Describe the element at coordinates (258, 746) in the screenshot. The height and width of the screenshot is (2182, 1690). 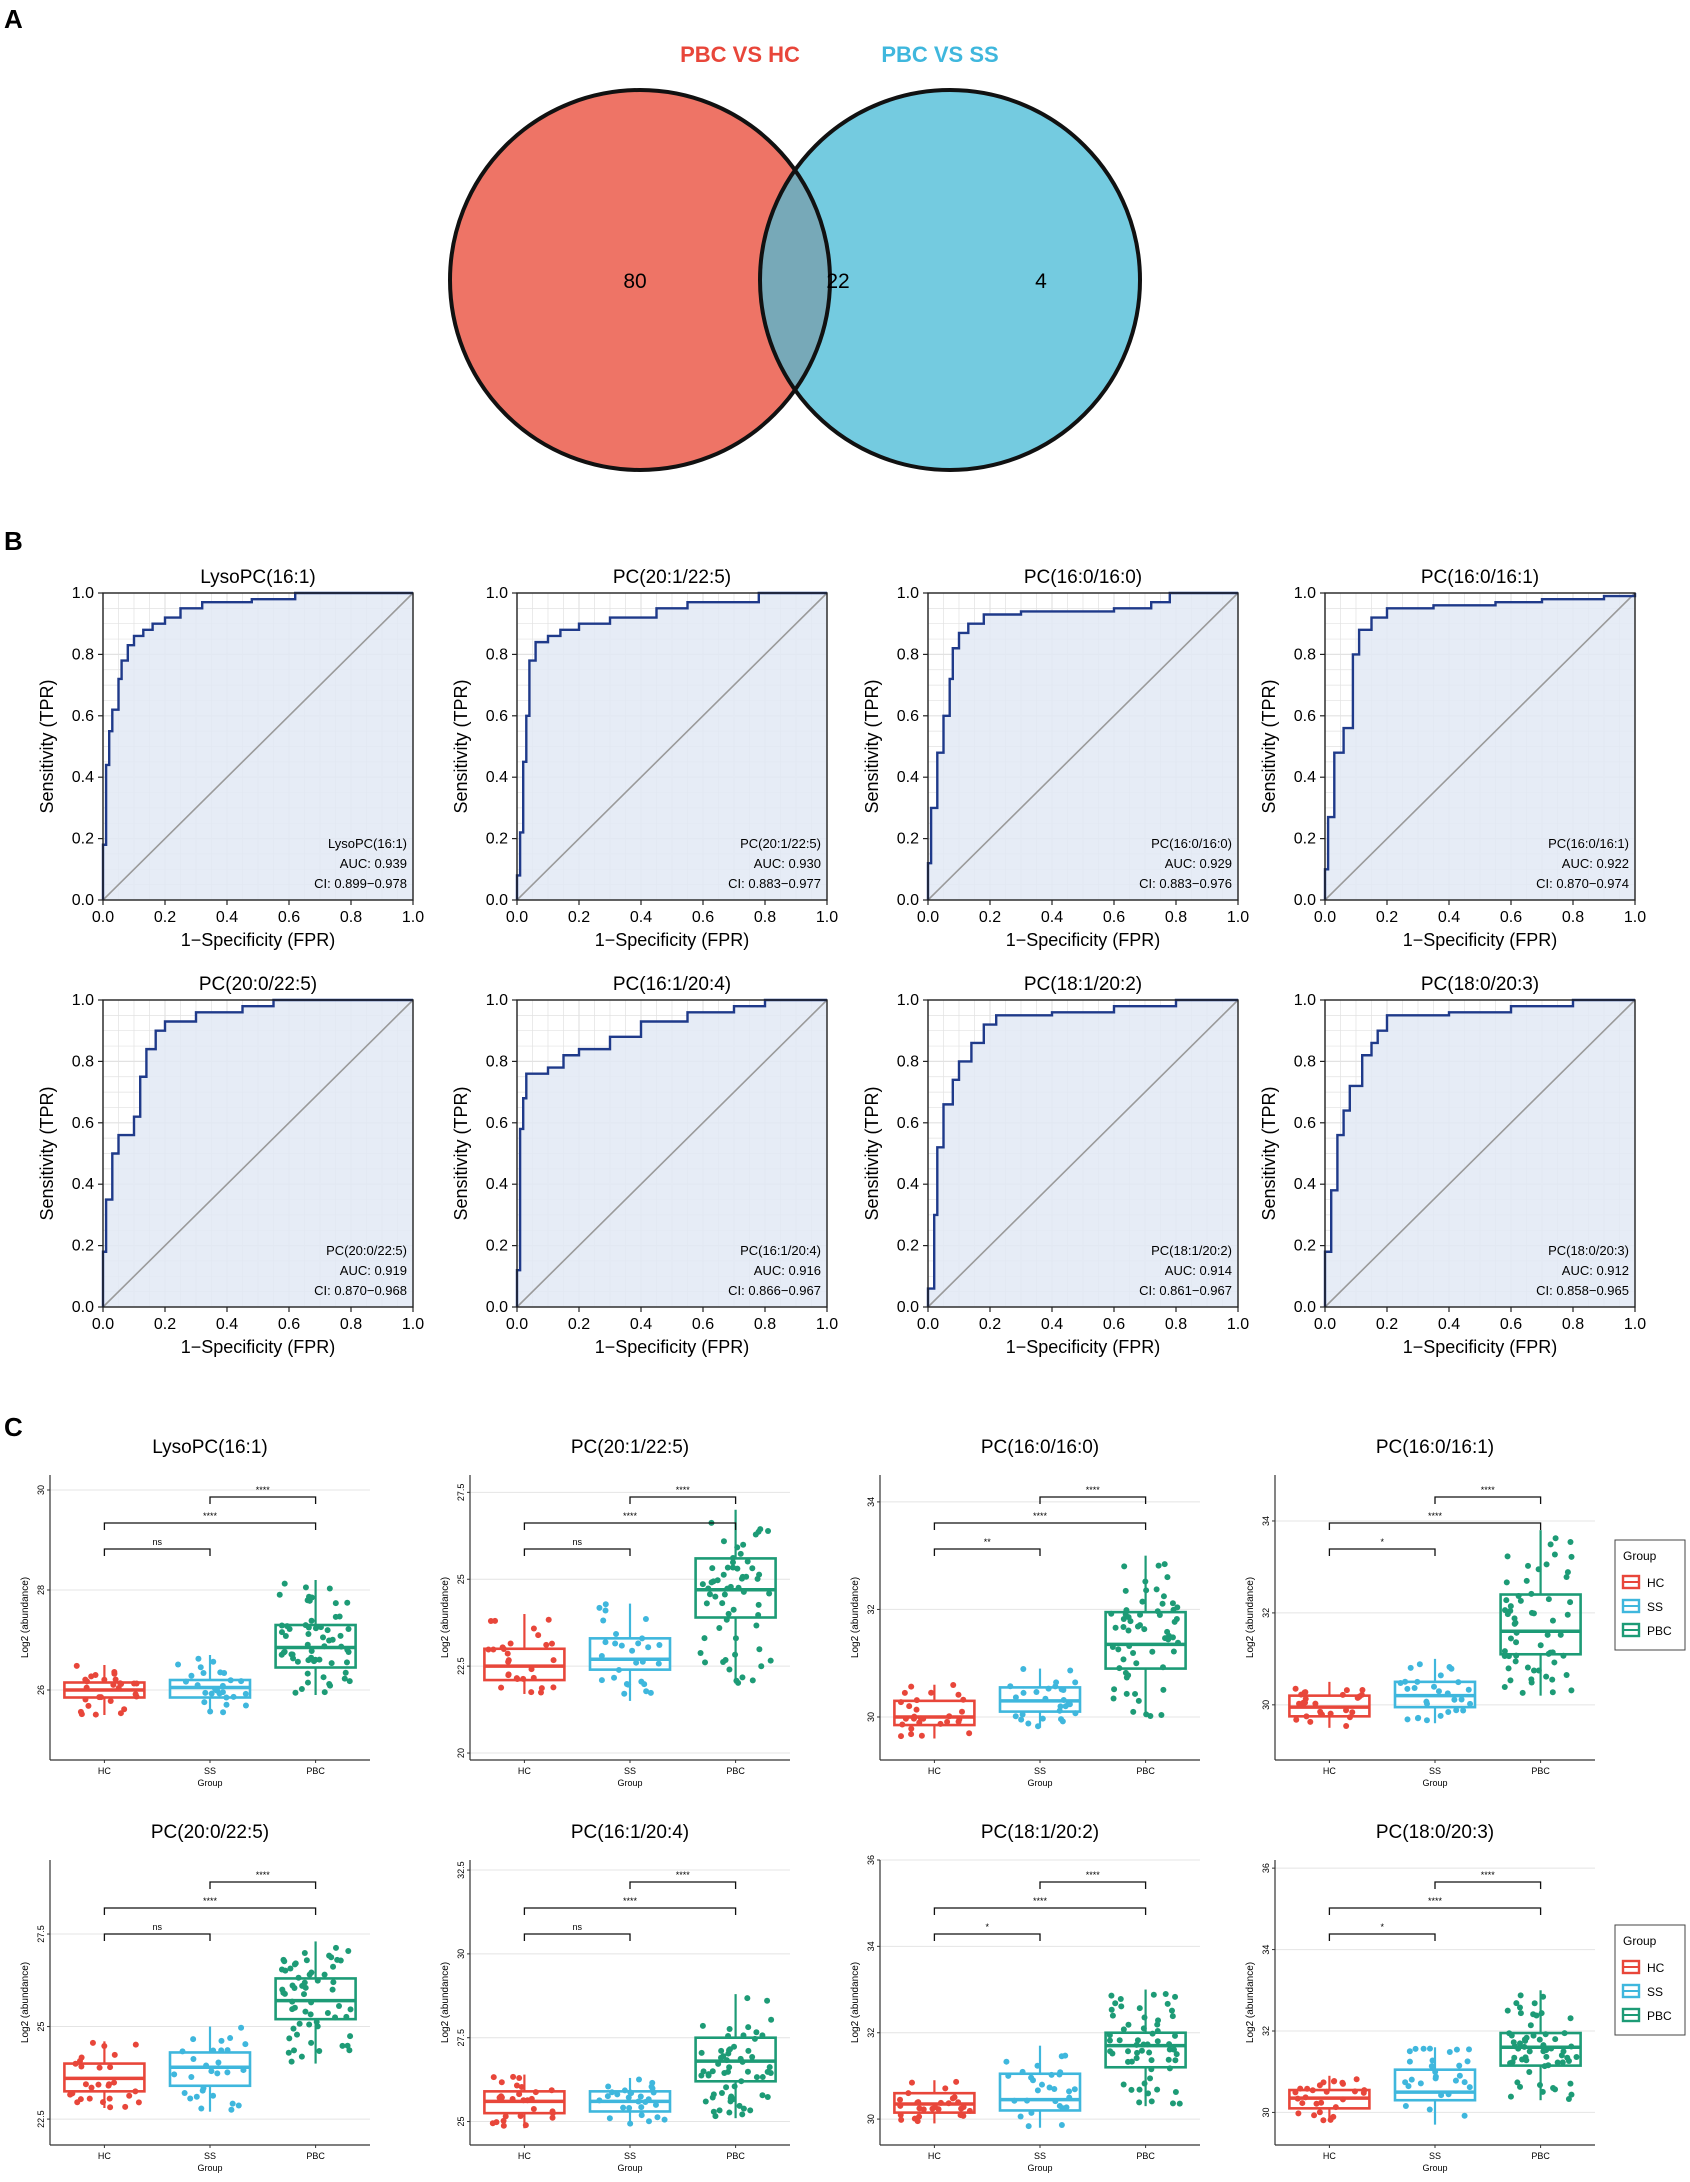
I see `roc-frame` at that location.